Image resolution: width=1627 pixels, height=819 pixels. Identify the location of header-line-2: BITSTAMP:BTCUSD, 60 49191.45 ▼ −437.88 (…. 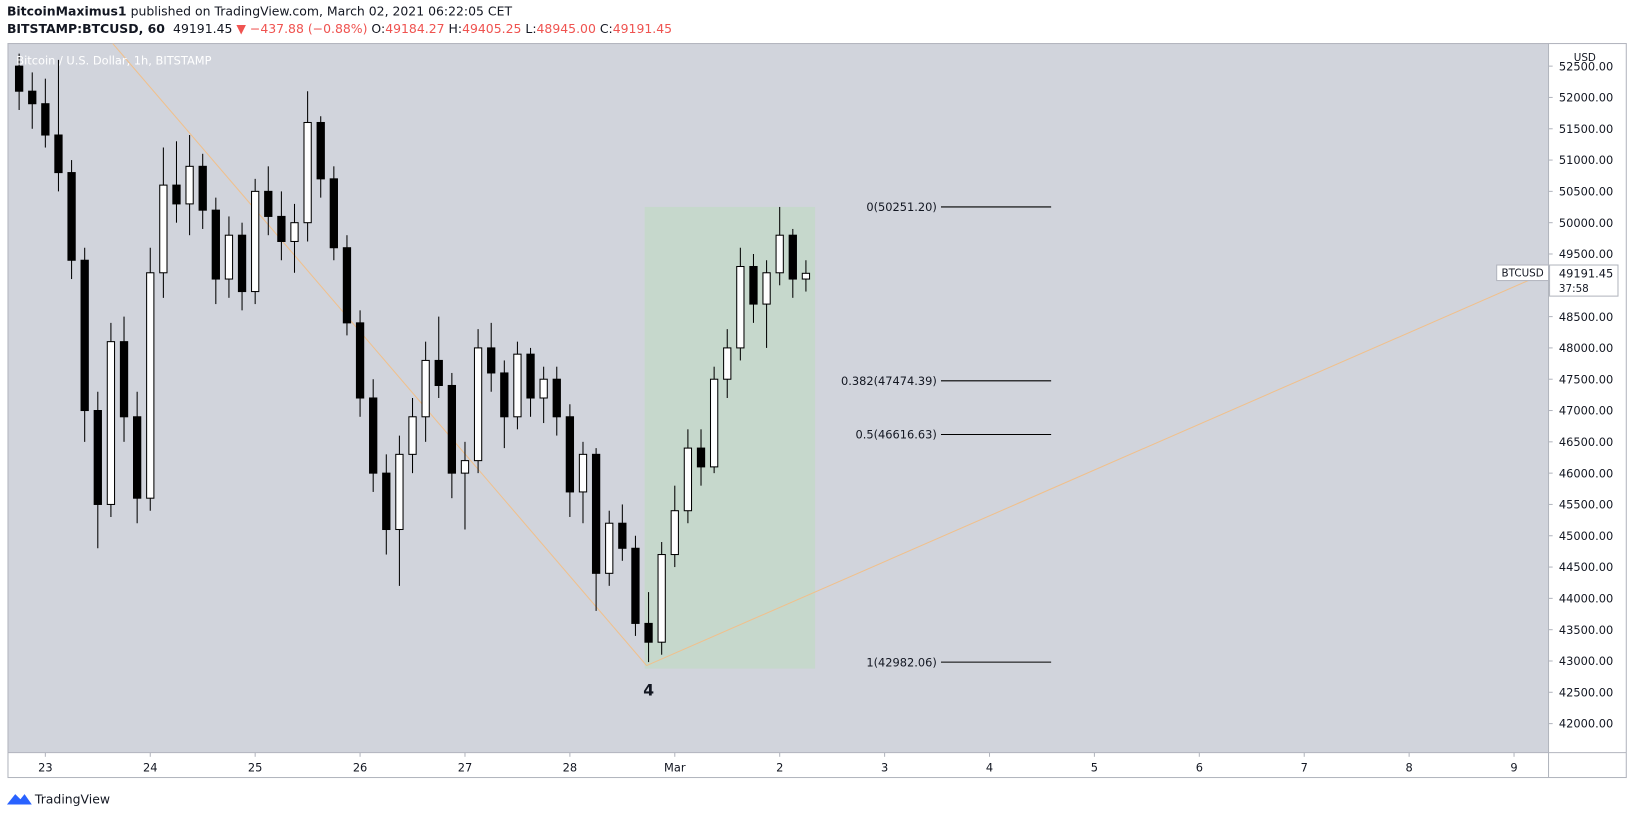
(339, 28).